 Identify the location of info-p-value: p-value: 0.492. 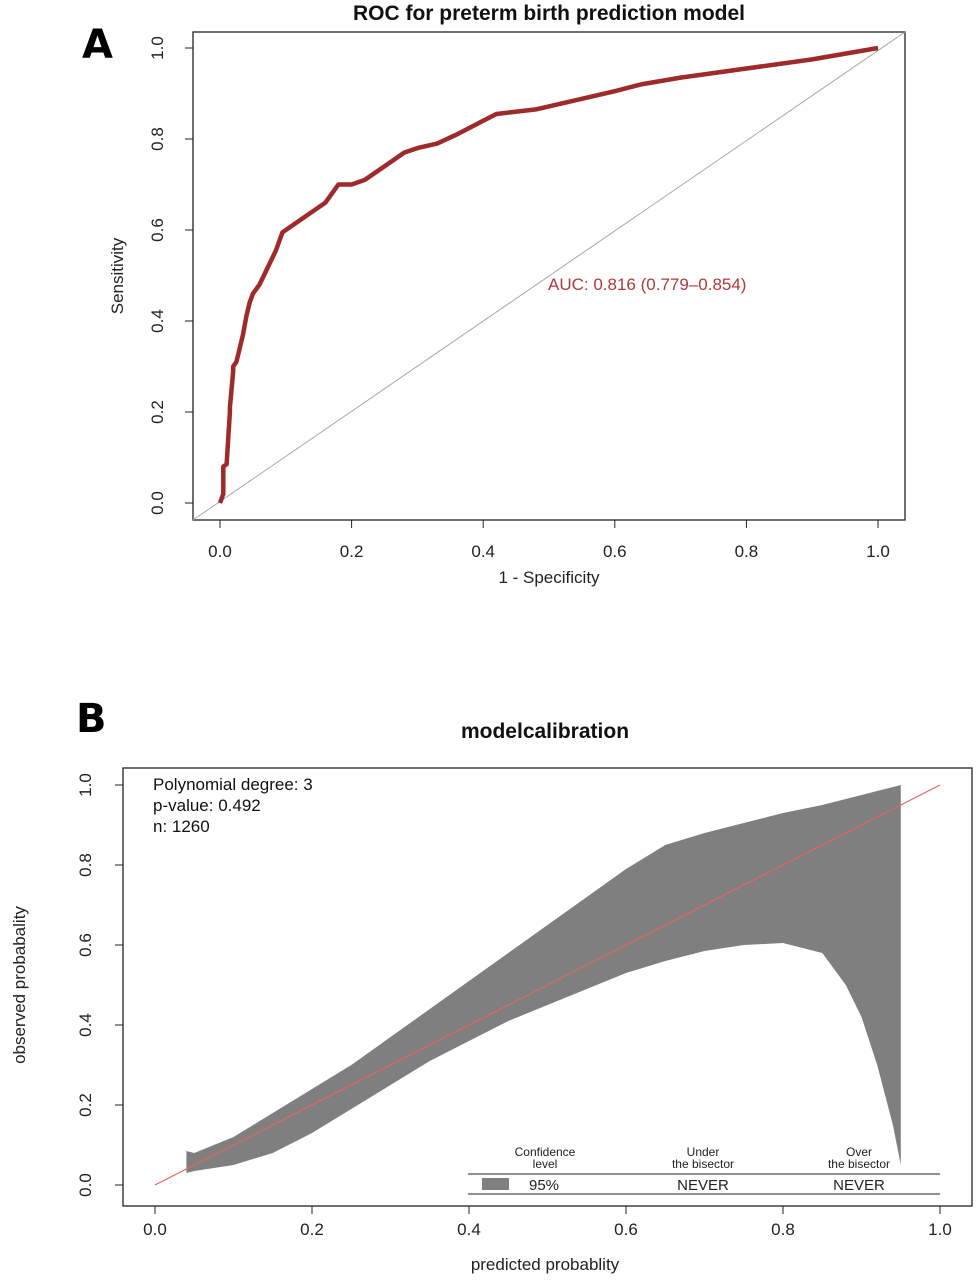
(207, 805).